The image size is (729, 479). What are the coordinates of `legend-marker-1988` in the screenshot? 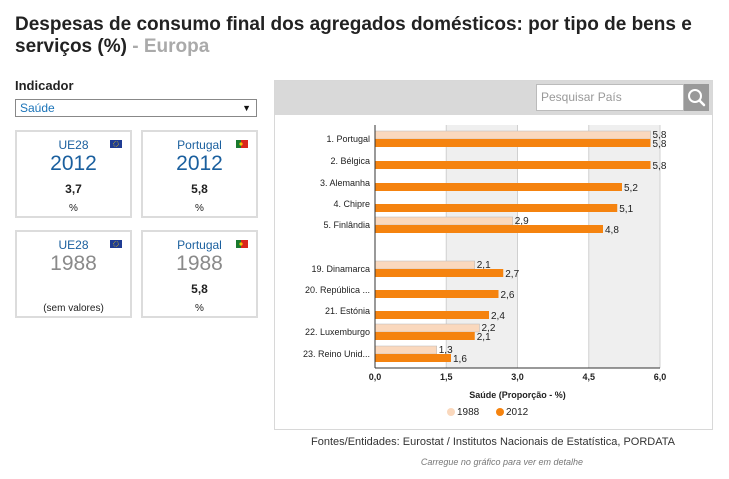 It's located at (451, 412).